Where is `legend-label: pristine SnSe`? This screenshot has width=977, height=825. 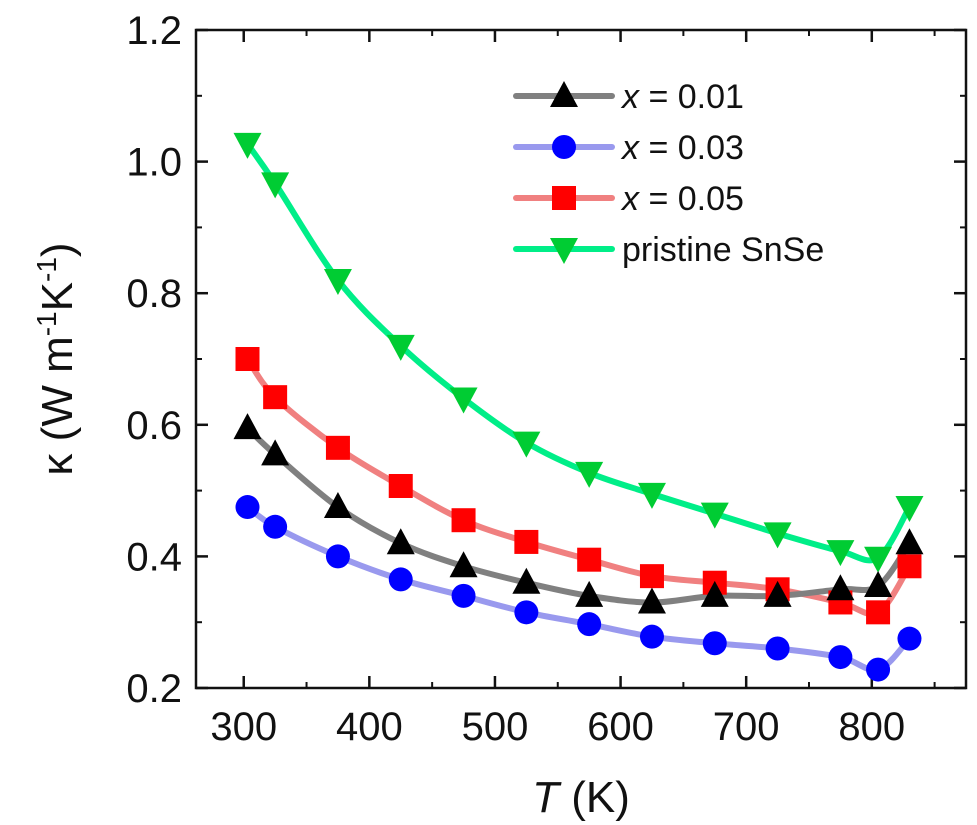 legend-label: pristine SnSe is located at coordinates (723, 250).